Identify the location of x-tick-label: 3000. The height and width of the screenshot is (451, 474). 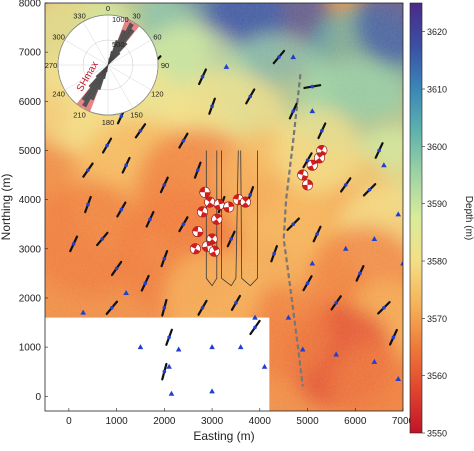
(212, 421).